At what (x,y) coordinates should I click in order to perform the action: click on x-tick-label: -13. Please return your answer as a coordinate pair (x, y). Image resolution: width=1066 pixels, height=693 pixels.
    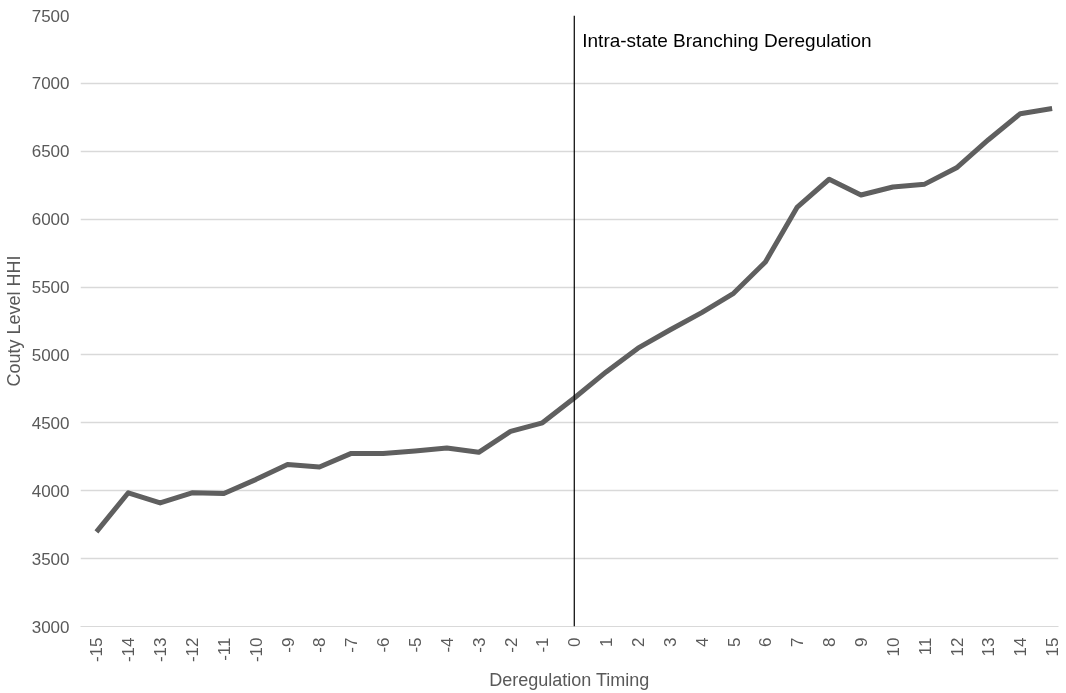
    Looking at the image, I should click on (161, 650).